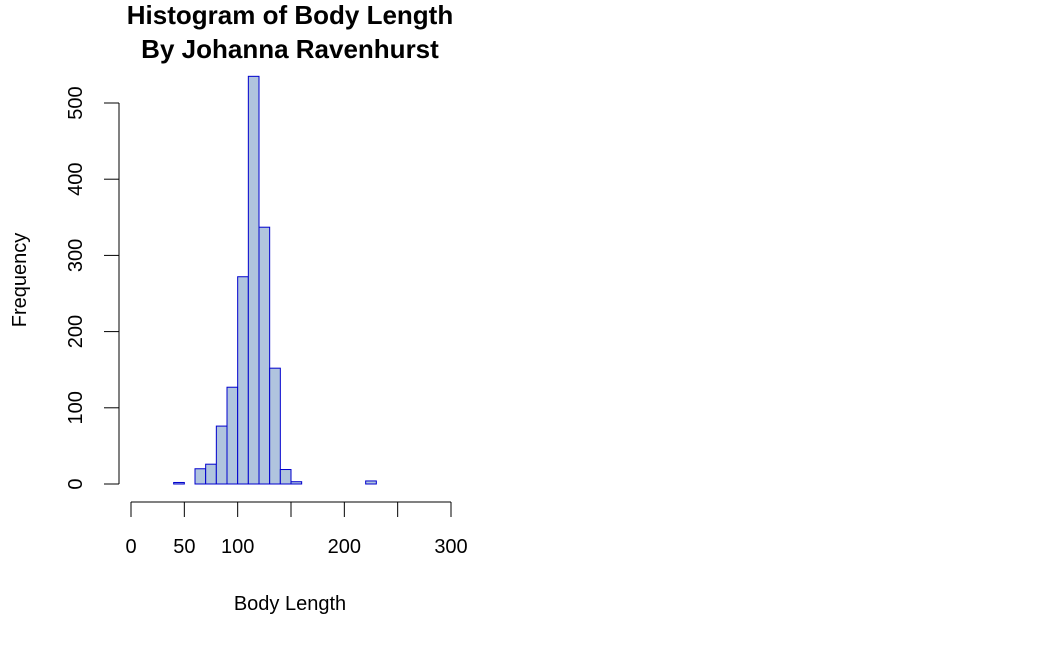  I want to click on y-axis: 0 100 200 300 400 500, so click(92, 288).